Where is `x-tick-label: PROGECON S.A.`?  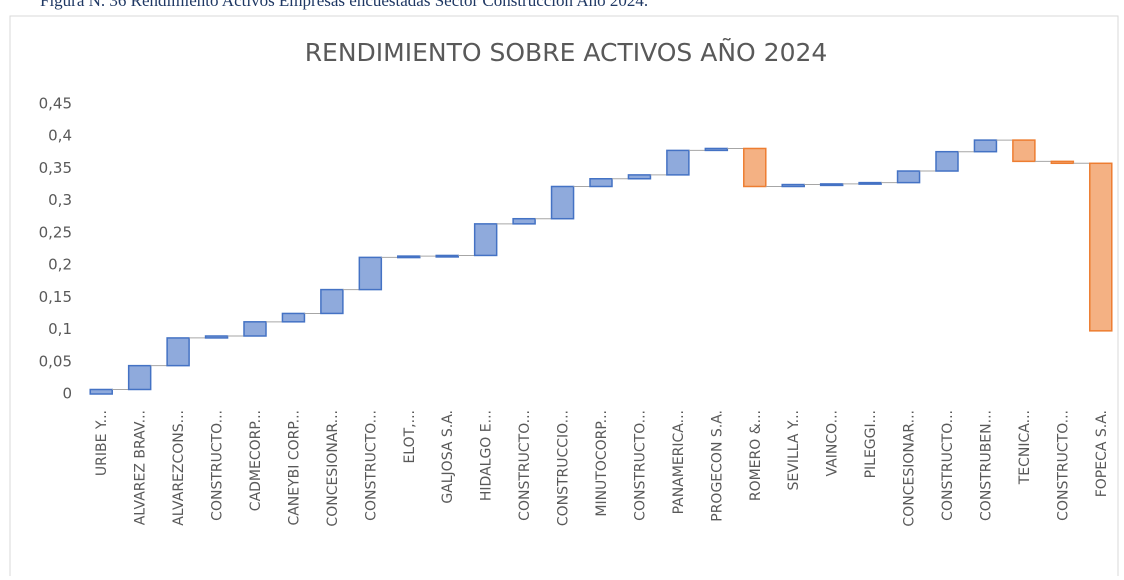 x-tick-label: PROGECON S.A. is located at coordinates (717, 466).